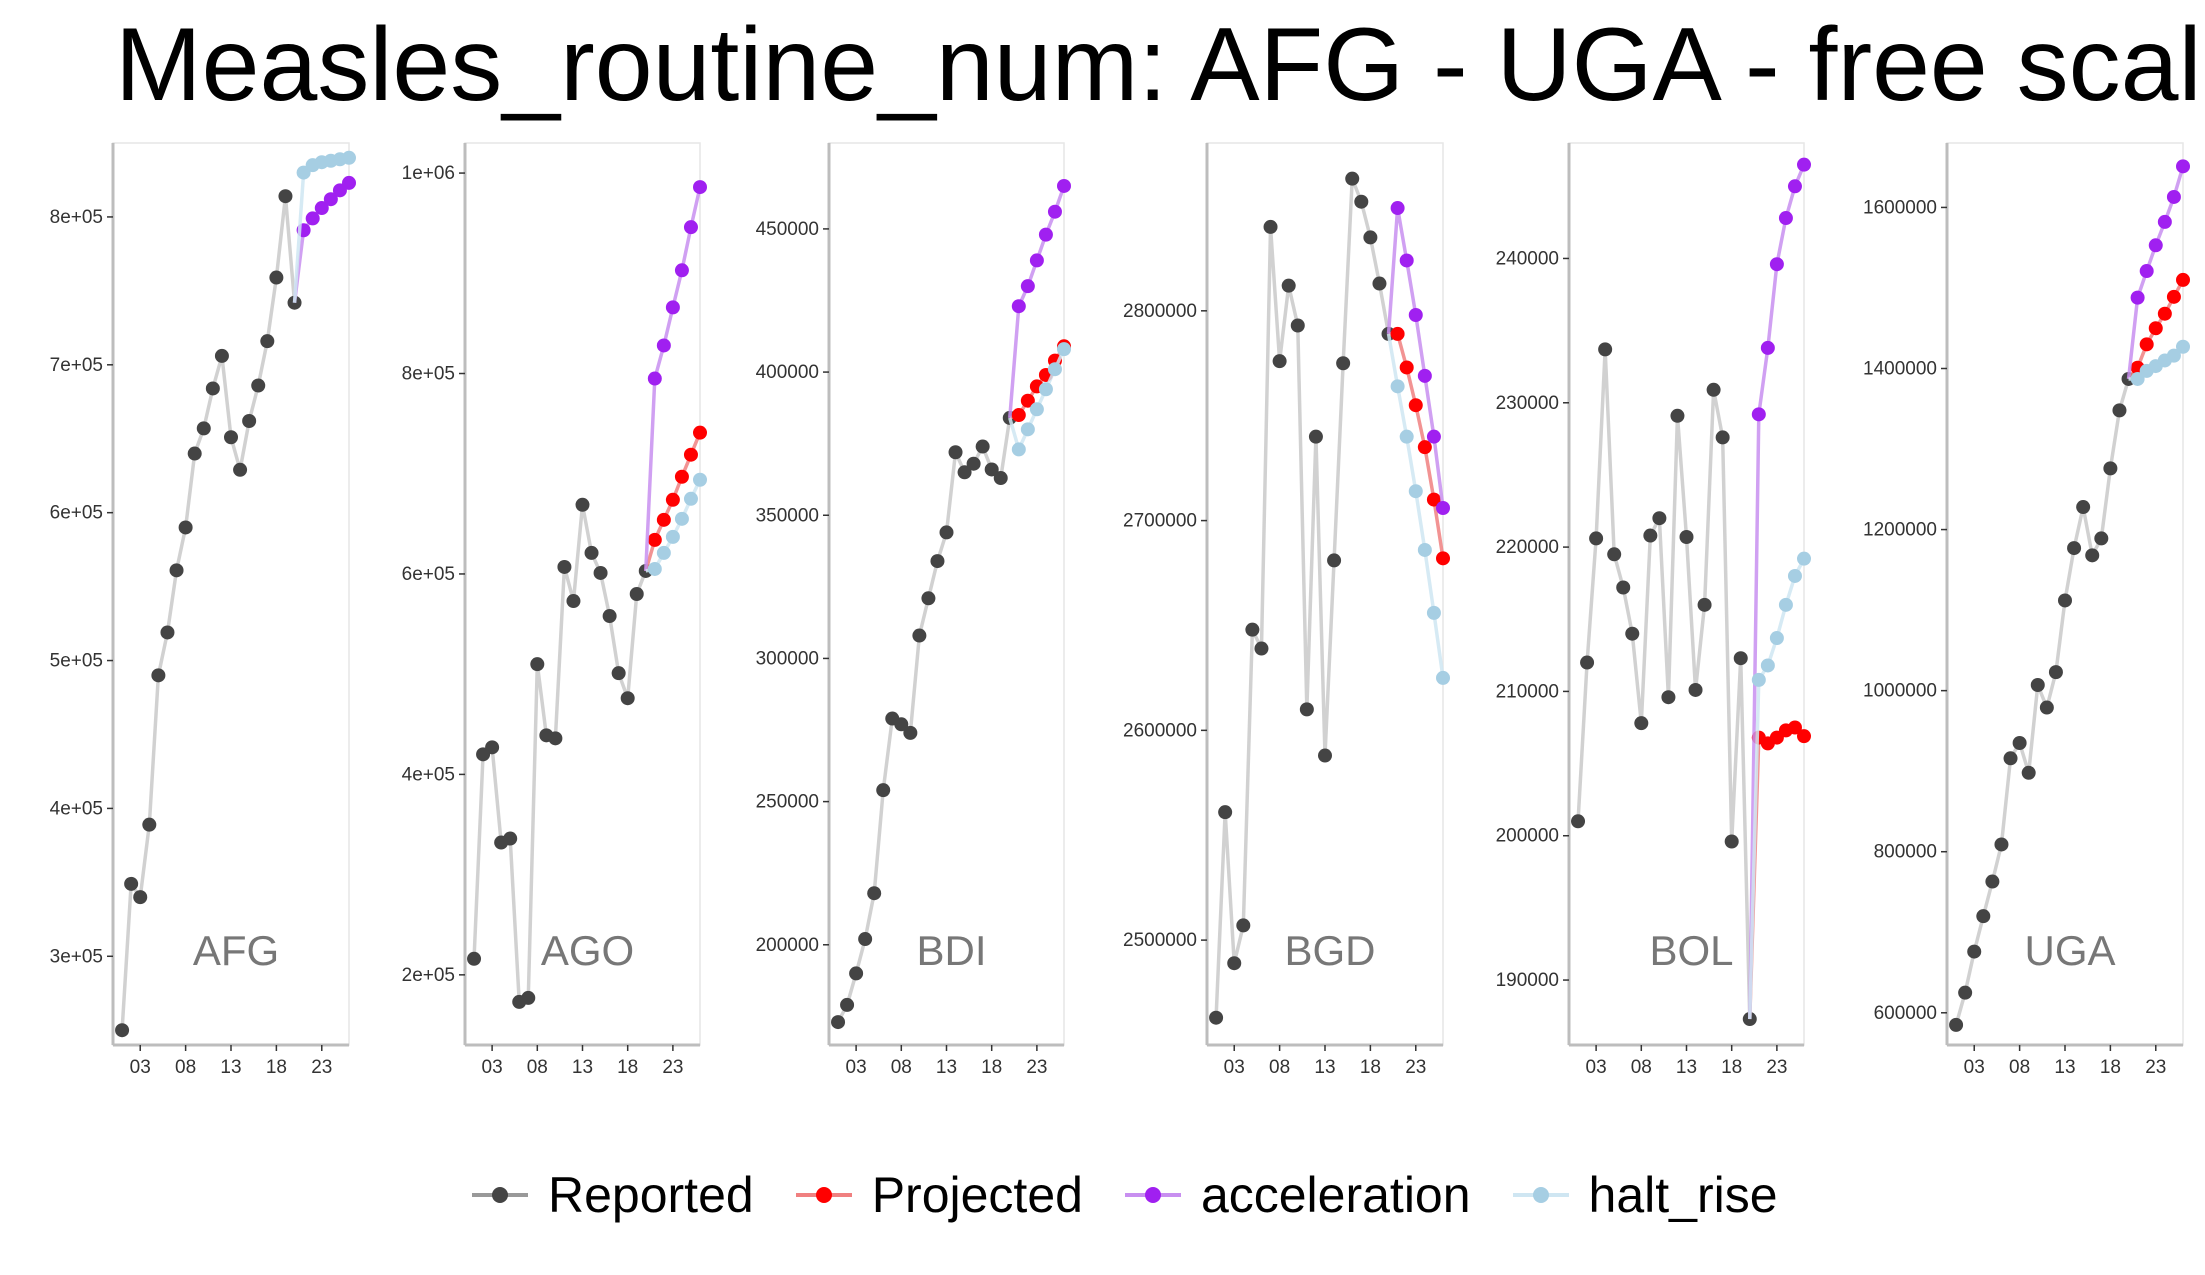 The image size is (2205, 1275). What do you see at coordinates (2069, 950) in the screenshot?
I see `panel-label-uga: UGA` at bounding box center [2069, 950].